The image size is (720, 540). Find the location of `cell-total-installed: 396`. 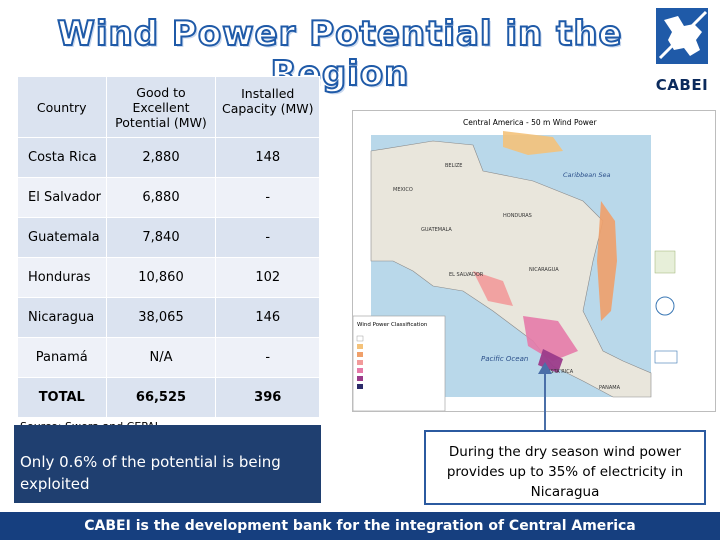

cell-total-installed: 396 is located at coordinates (267, 397).